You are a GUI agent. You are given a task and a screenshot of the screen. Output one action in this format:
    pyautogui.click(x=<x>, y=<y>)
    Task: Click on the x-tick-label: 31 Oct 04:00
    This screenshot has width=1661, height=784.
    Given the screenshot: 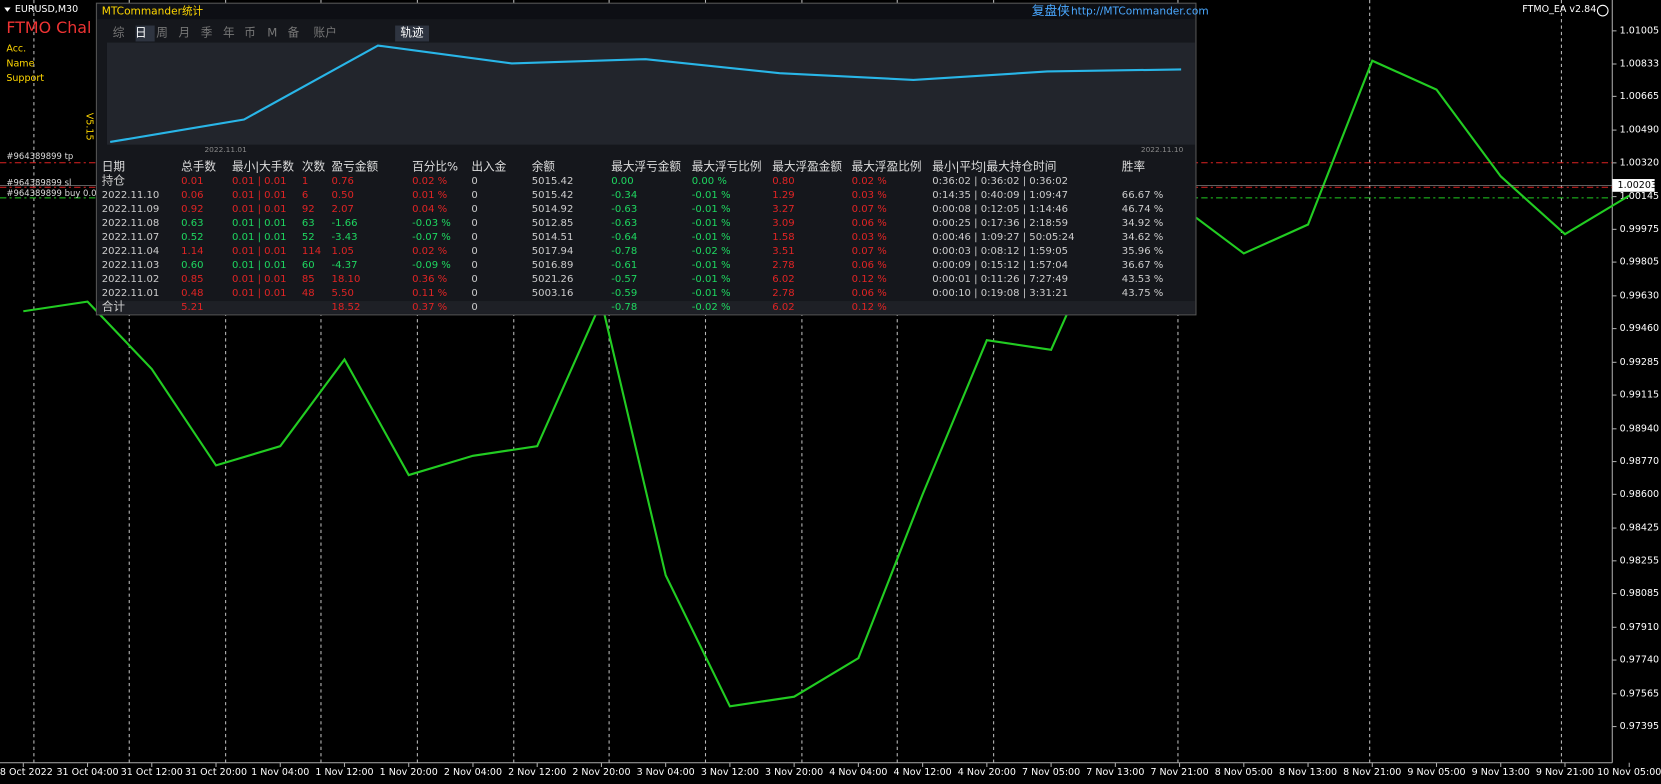 What is the action you would take?
    pyautogui.click(x=87, y=772)
    